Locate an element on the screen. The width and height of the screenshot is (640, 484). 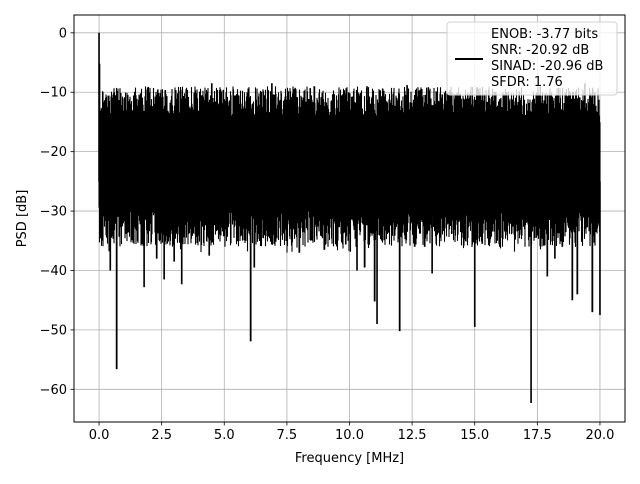
y-tick-label: −30 is located at coordinates (53, 212).